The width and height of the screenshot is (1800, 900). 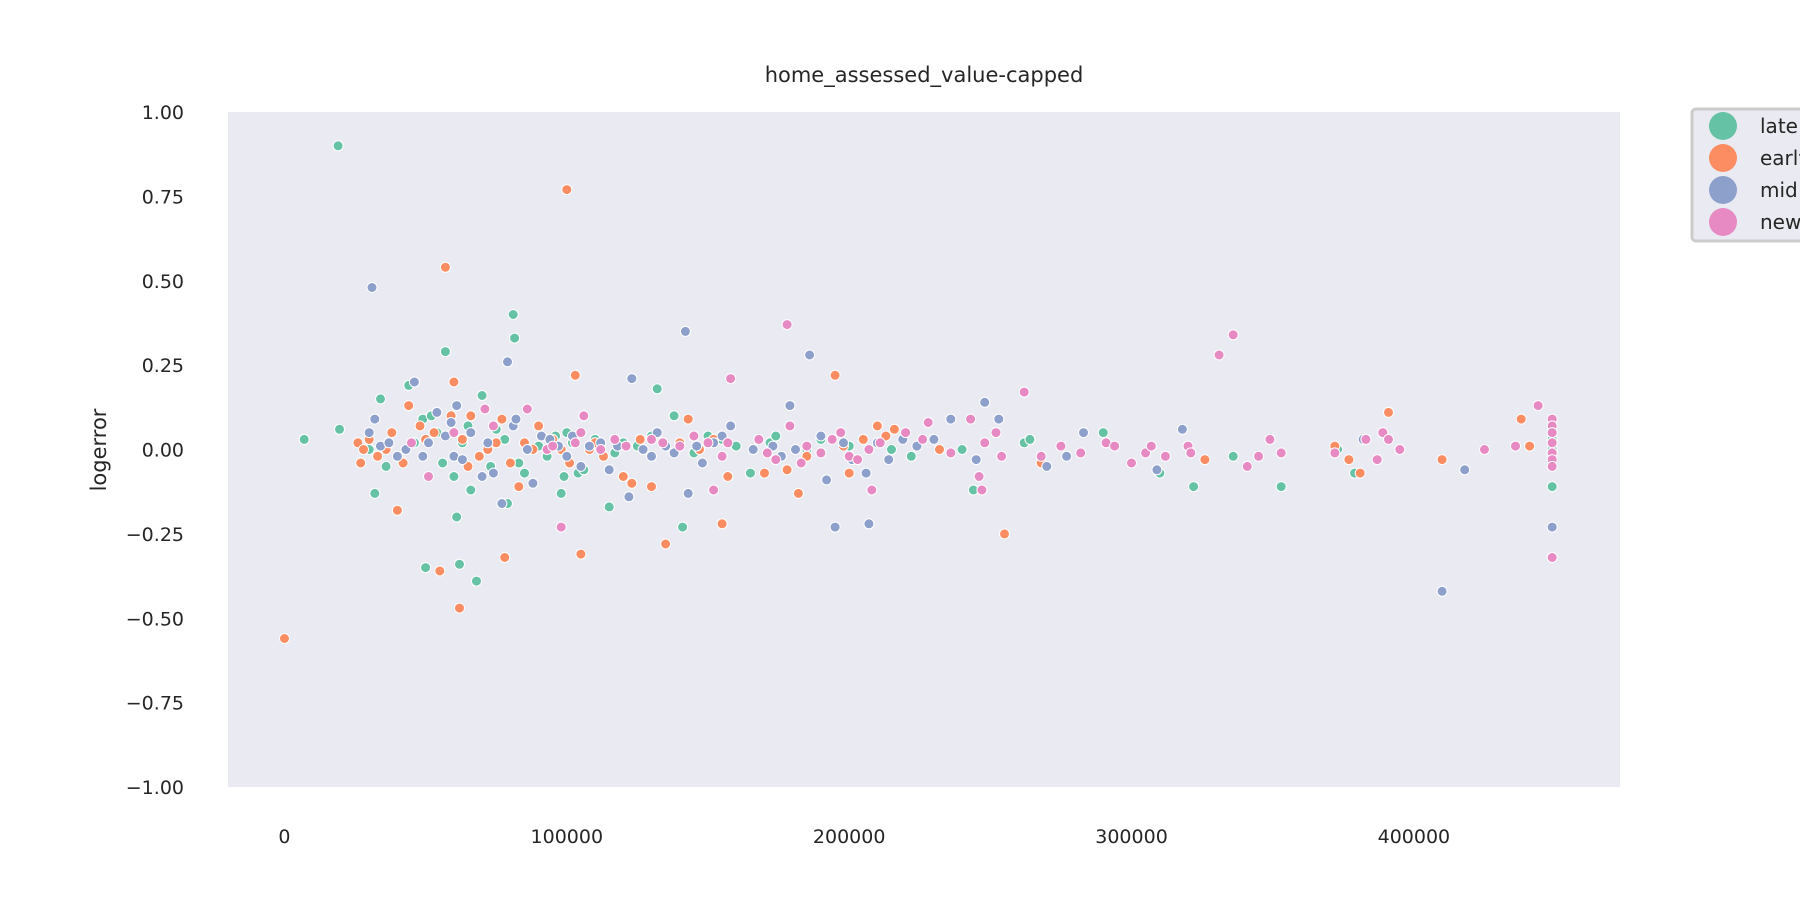 I want to click on legend-label-late: late, so click(x=1779, y=126).